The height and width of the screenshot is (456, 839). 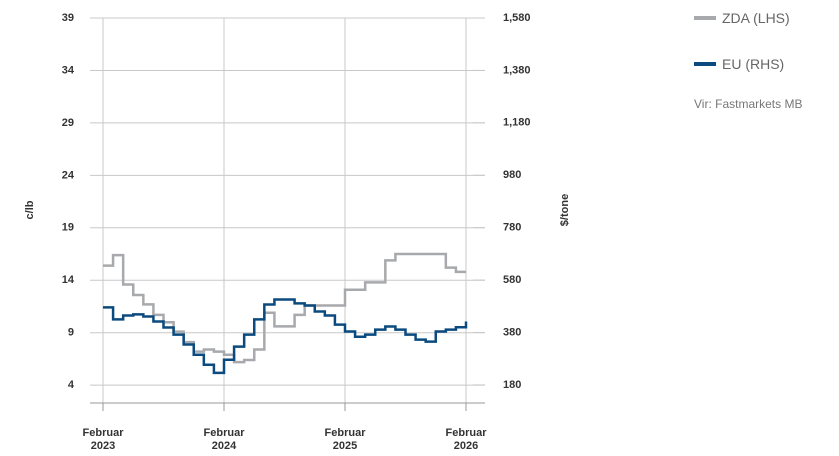 I want to click on y-tick-label: 24, so click(x=68, y=175).